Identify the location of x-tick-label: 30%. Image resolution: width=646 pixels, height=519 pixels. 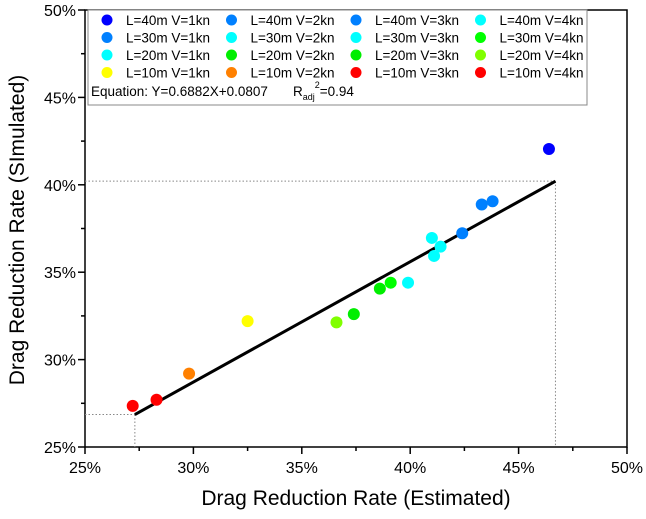
(193, 468).